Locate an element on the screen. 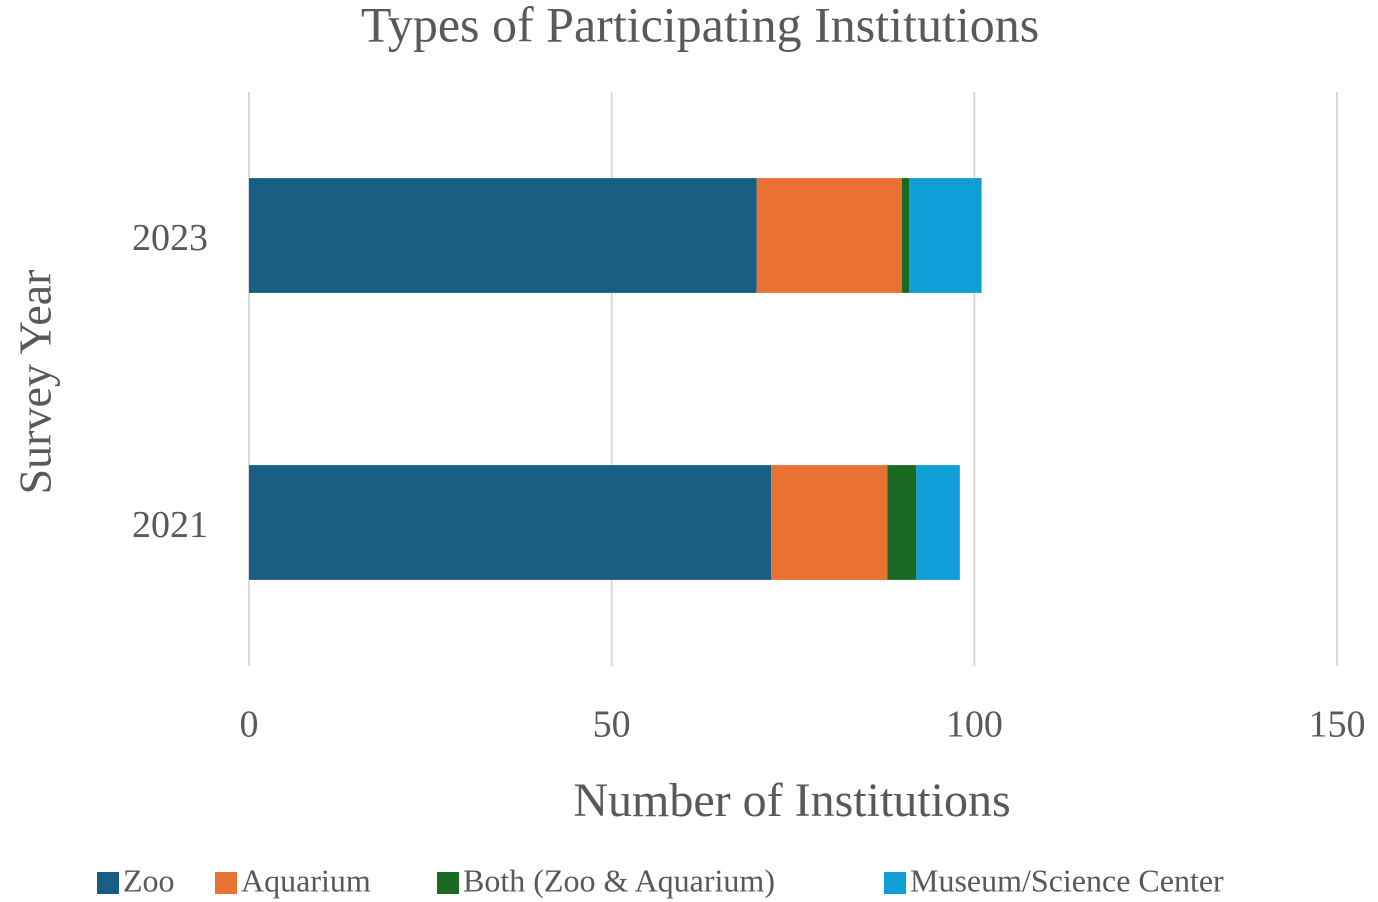 This screenshot has width=1378, height=902. y-axis-label: Survey Year is located at coordinates (35, 382).